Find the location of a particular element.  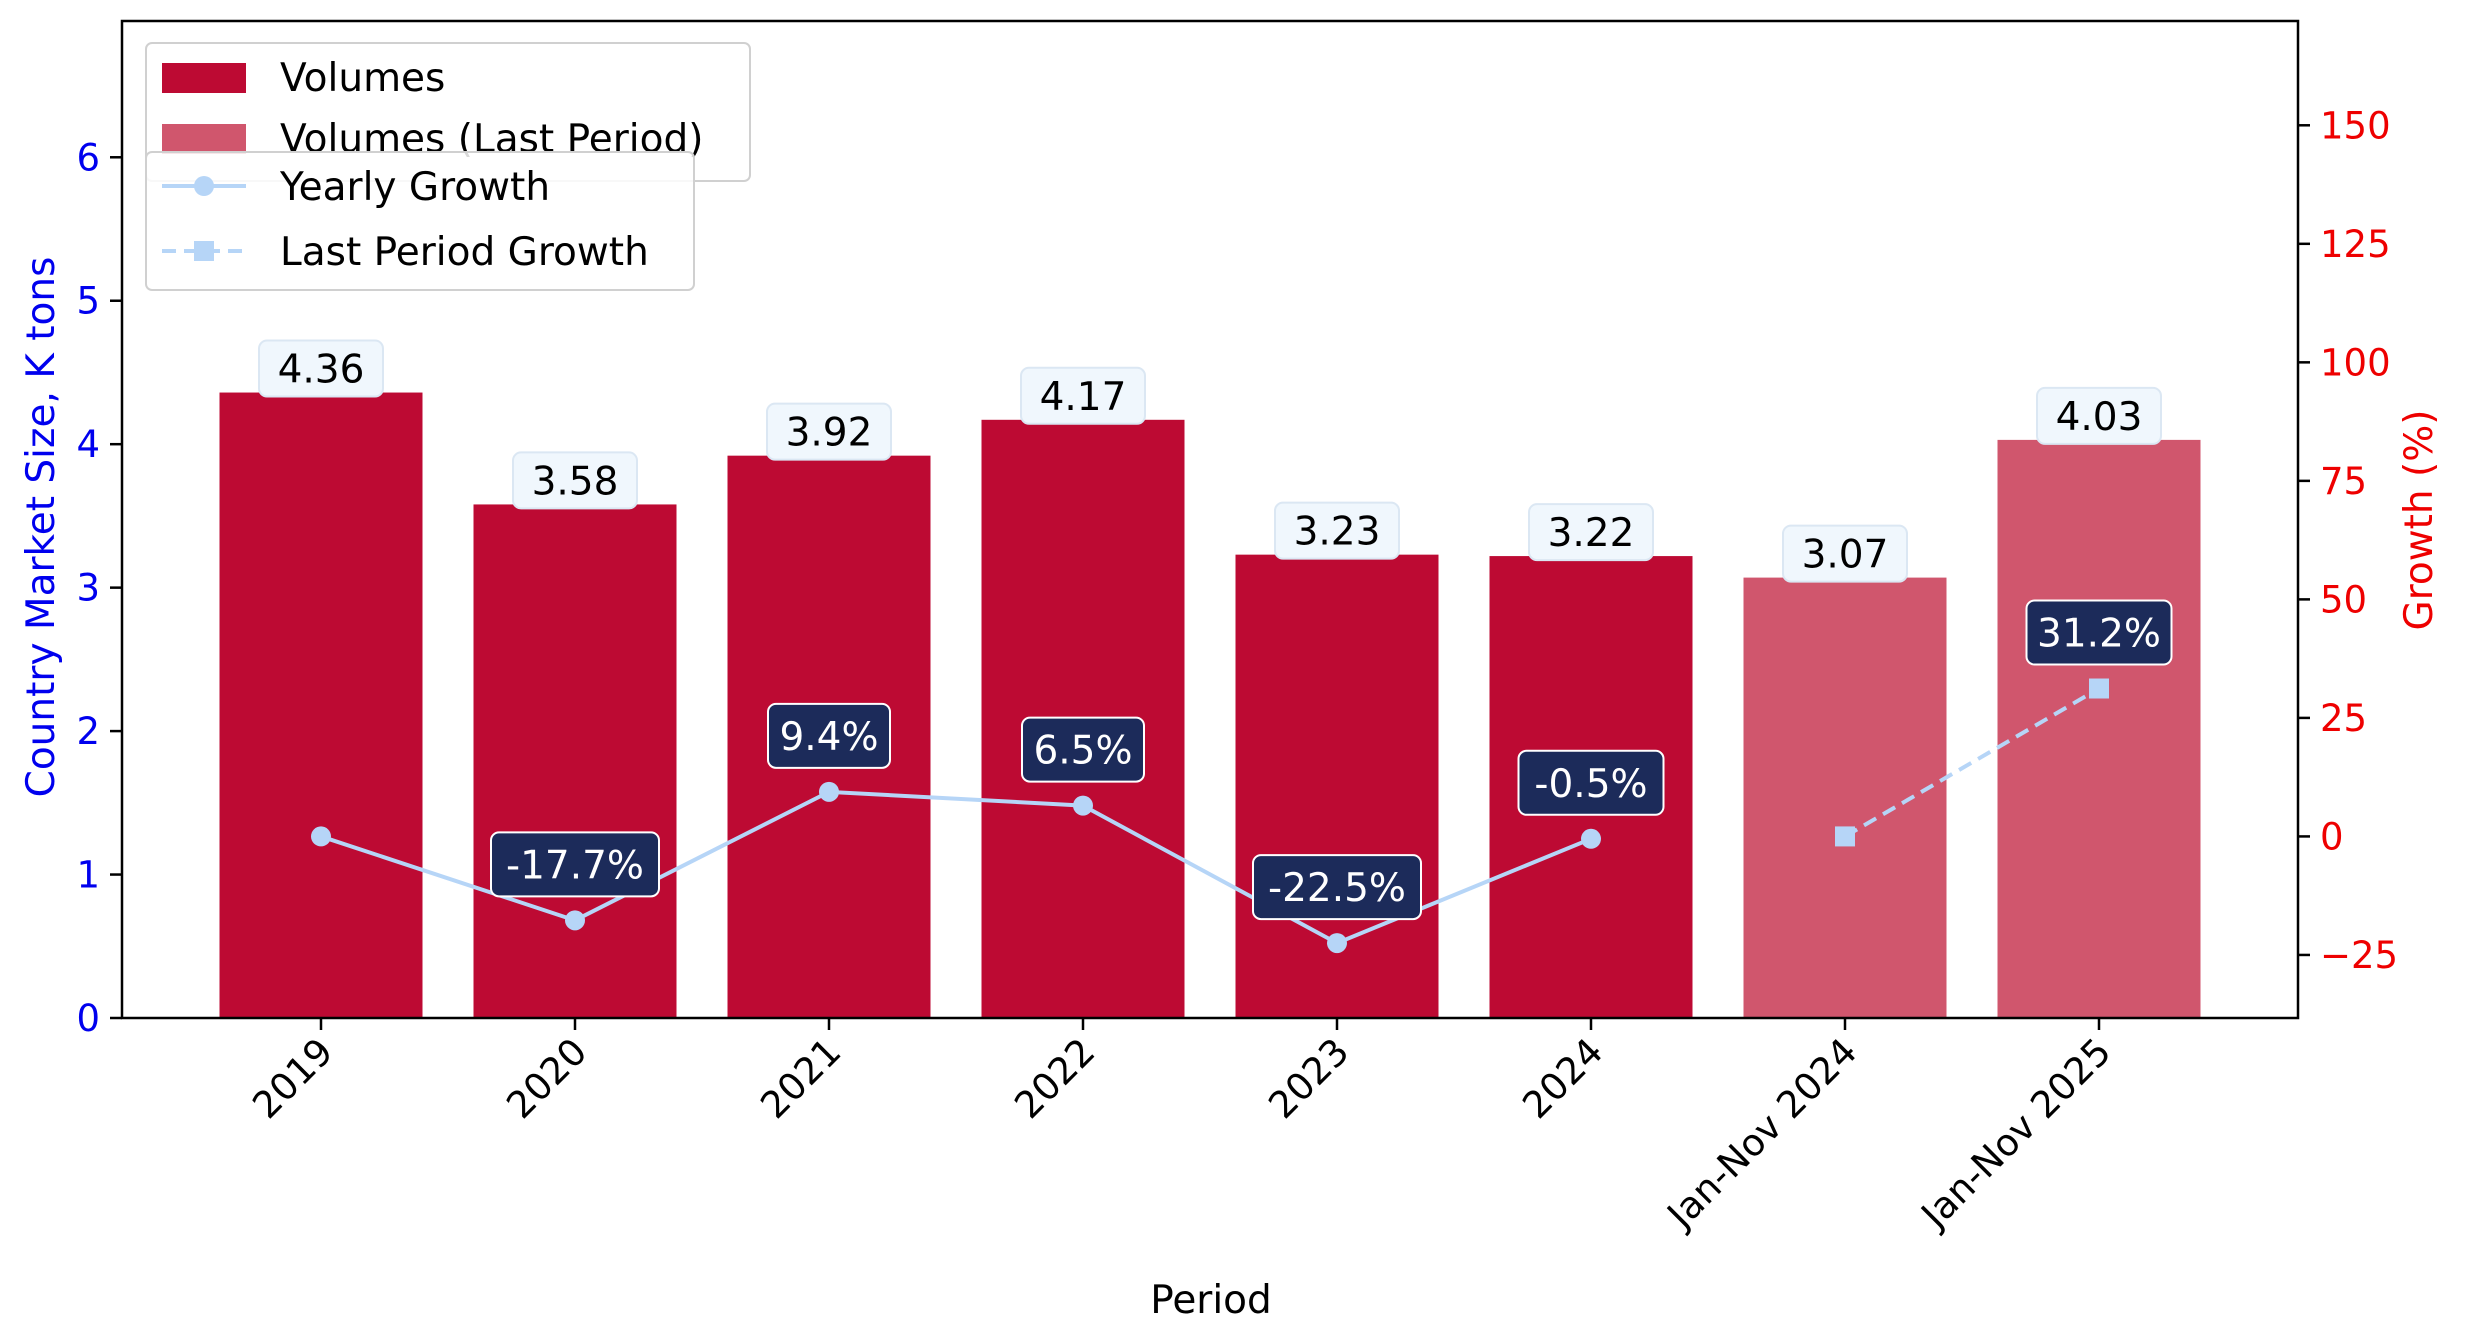

legend-label-yearly-growth: Yearly Growth is located at coordinates (414, 187).